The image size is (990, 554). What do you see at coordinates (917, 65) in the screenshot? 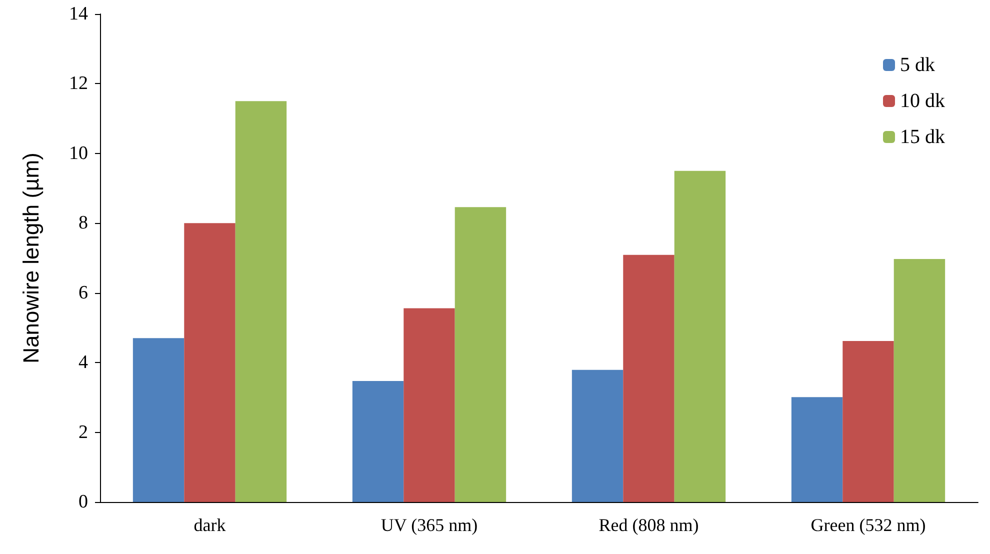
I see `legend-label: 5 dk` at bounding box center [917, 65].